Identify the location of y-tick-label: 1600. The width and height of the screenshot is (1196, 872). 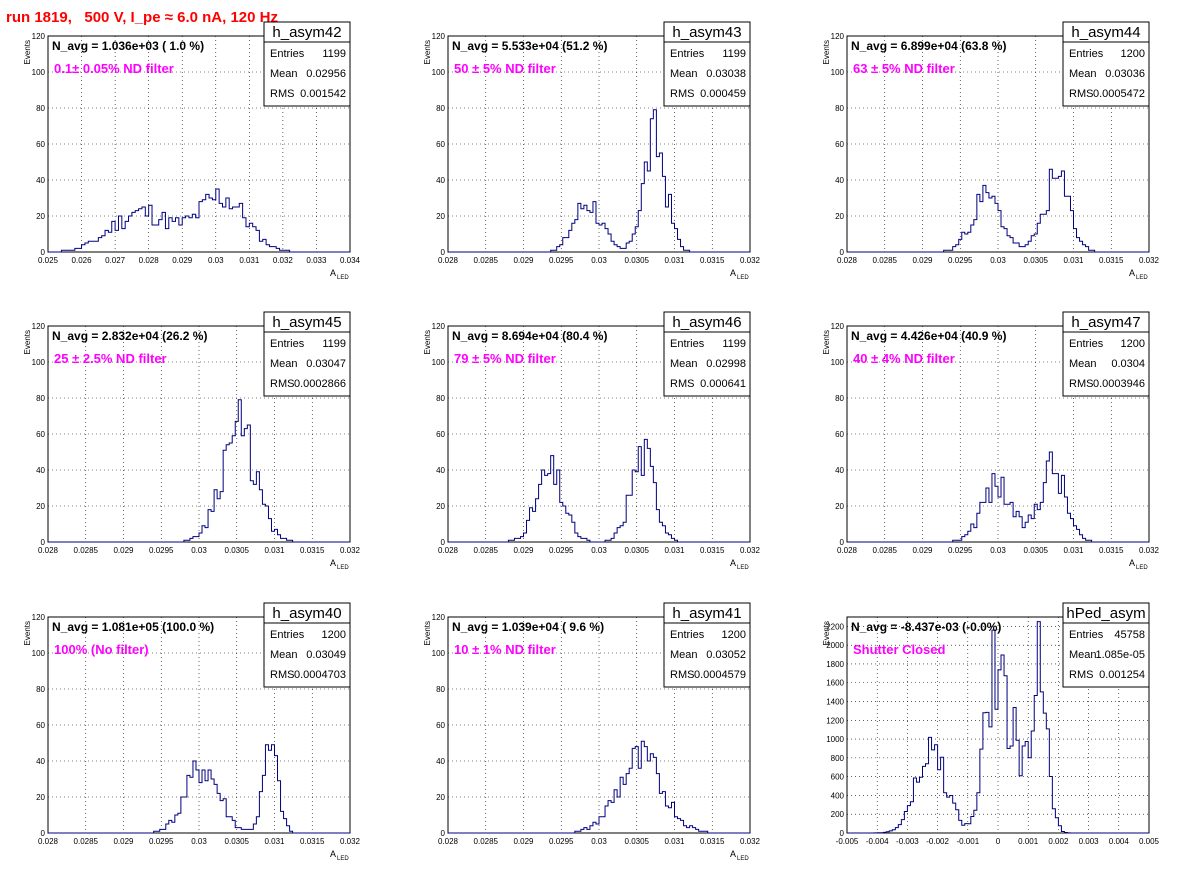
(835, 683).